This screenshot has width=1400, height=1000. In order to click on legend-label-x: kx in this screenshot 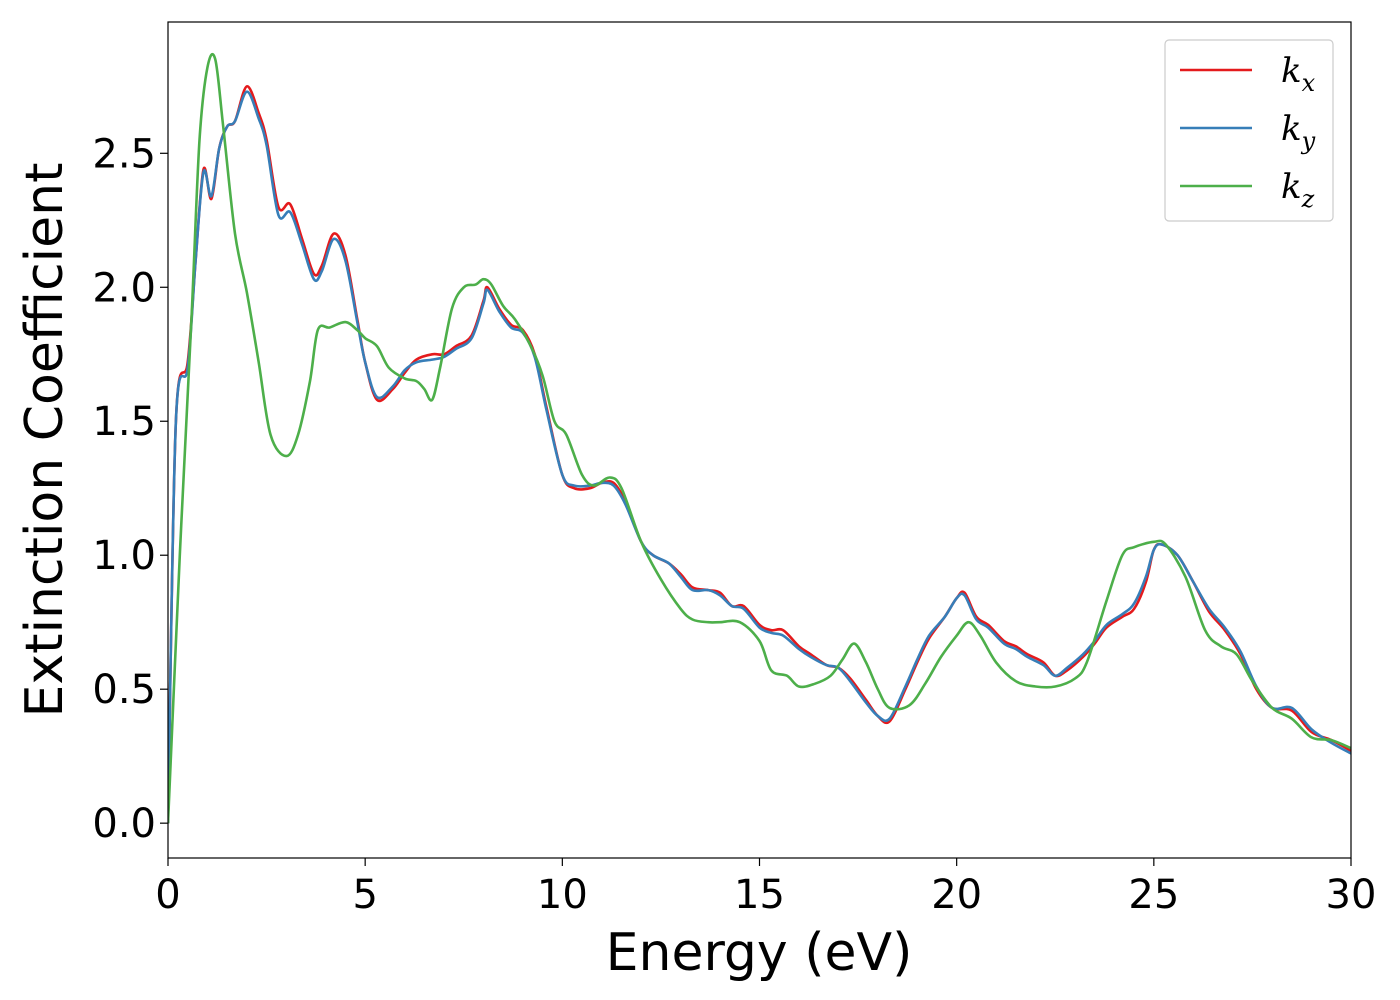, I will do `click(1298, 74)`.